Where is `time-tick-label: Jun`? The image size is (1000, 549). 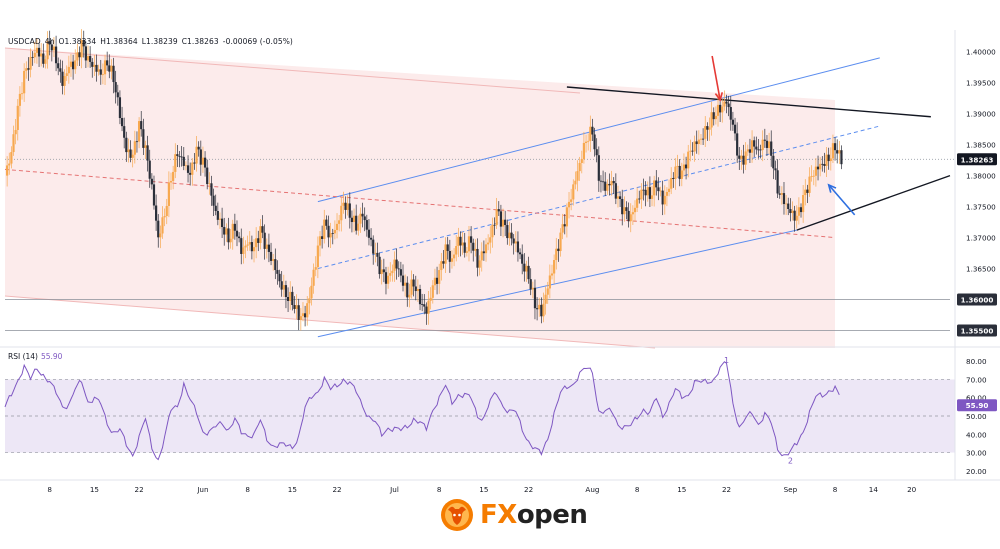
time-tick-label: Jun is located at coordinates (202, 489).